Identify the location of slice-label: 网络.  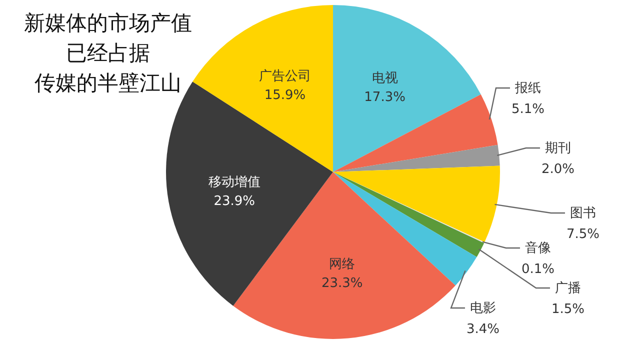
(342, 264).